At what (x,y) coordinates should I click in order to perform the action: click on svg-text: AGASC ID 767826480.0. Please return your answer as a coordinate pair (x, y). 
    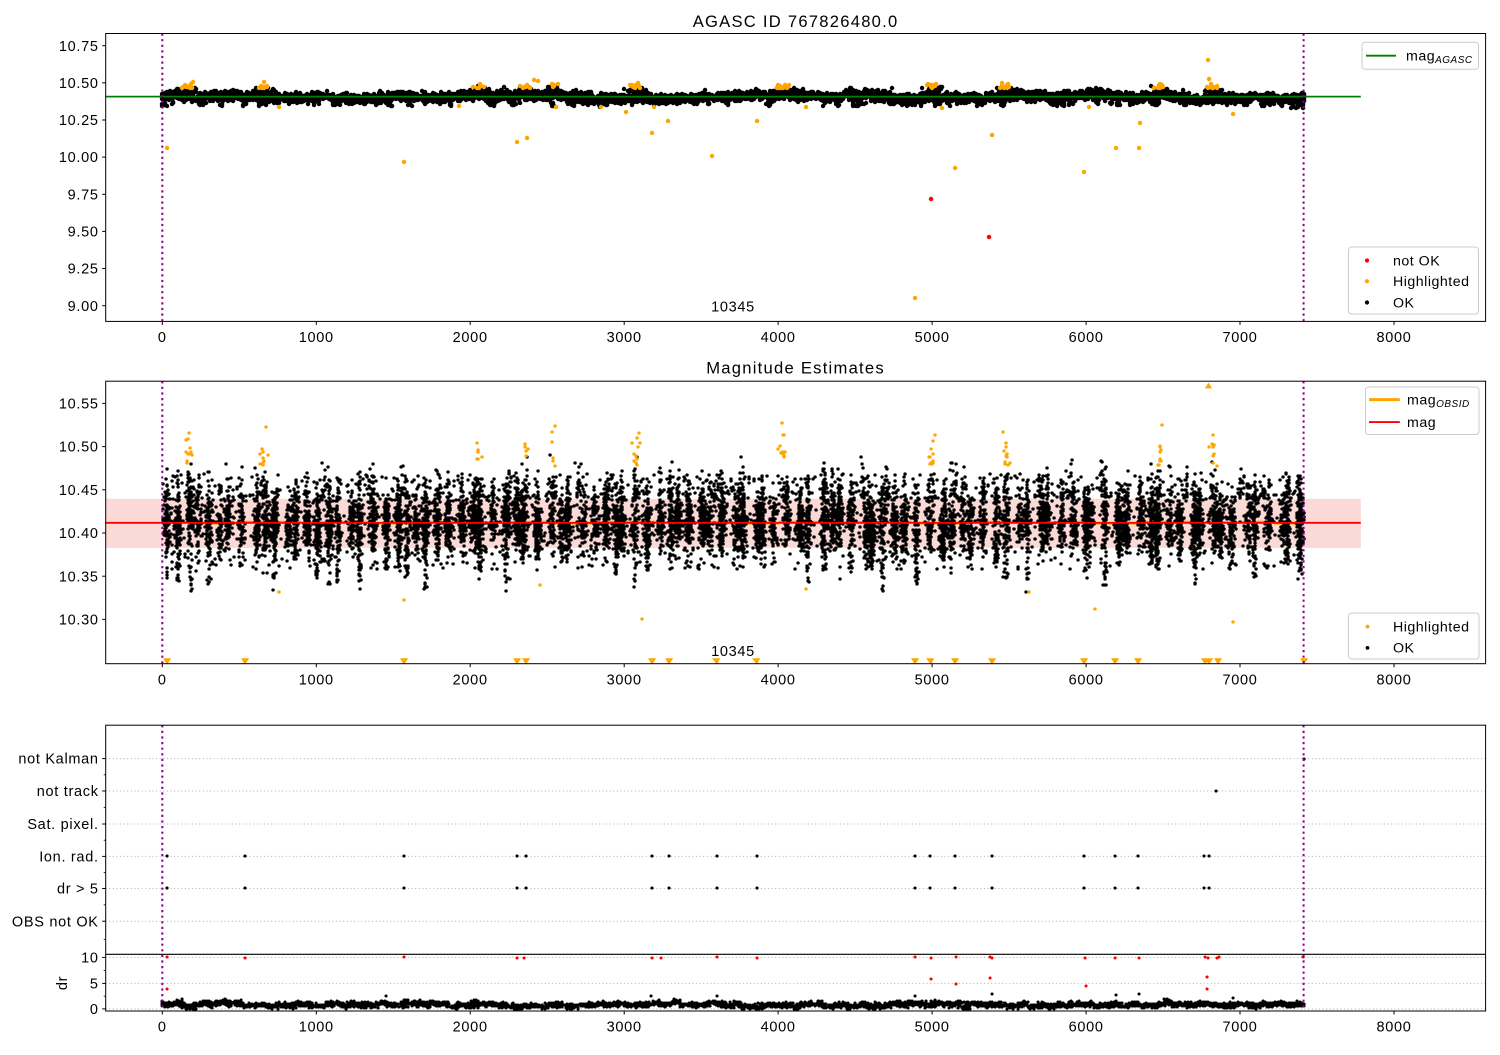
    Looking at the image, I should click on (796, 21).